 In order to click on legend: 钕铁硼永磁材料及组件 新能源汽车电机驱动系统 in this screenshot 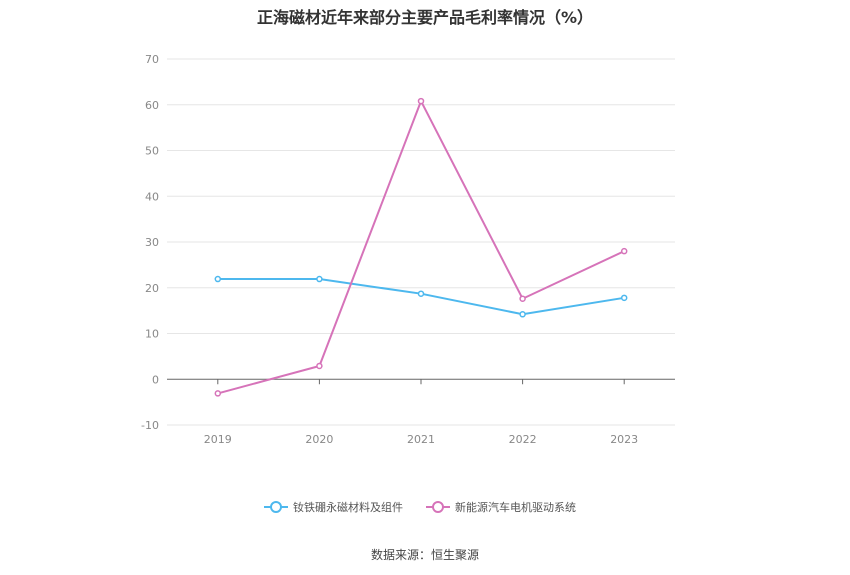, I will do `click(420, 507)`.